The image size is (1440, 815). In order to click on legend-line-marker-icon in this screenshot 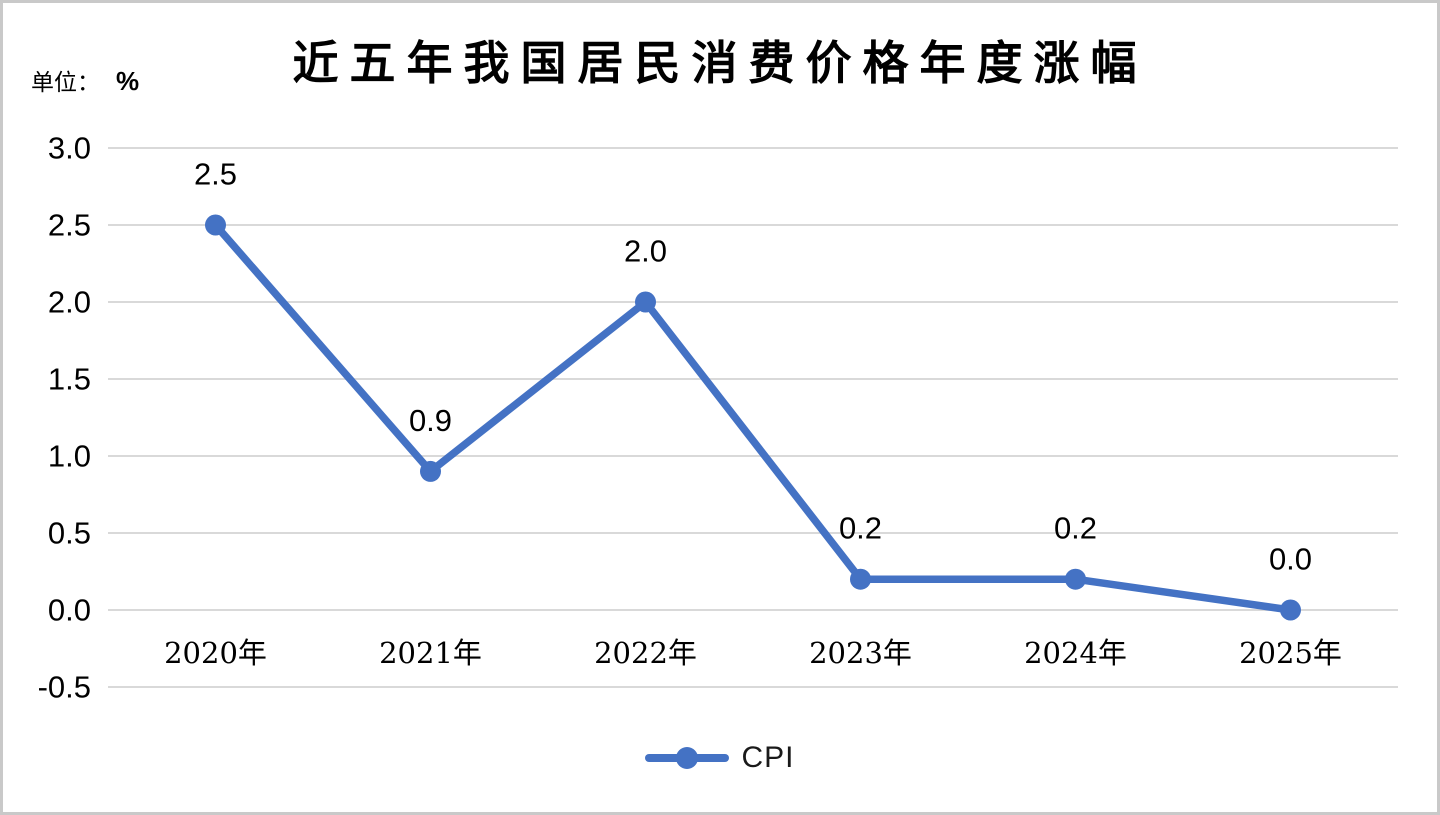, I will do `click(687, 758)`.